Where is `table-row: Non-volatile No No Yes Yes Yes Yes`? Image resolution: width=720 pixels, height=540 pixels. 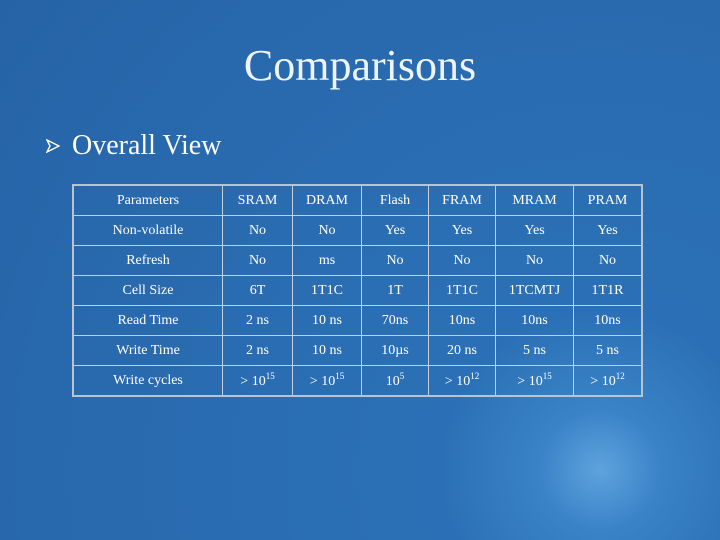
table-row: Non-volatile No No Yes Yes Yes Yes is located at coordinates (357, 230).